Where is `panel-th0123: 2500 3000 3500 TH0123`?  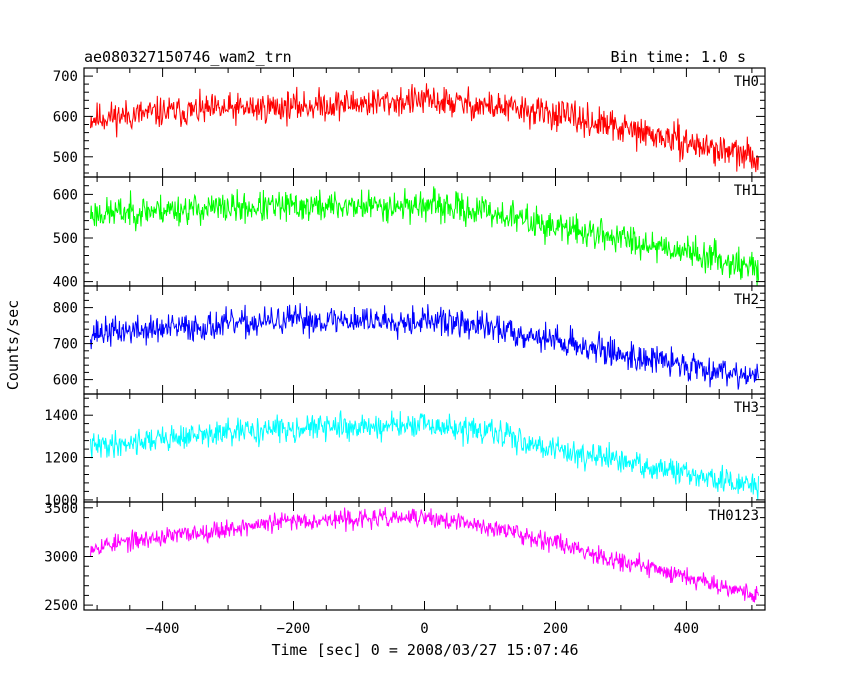 panel-th0123: 2500 3000 3500 TH0123 is located at coordinates (405, 557).